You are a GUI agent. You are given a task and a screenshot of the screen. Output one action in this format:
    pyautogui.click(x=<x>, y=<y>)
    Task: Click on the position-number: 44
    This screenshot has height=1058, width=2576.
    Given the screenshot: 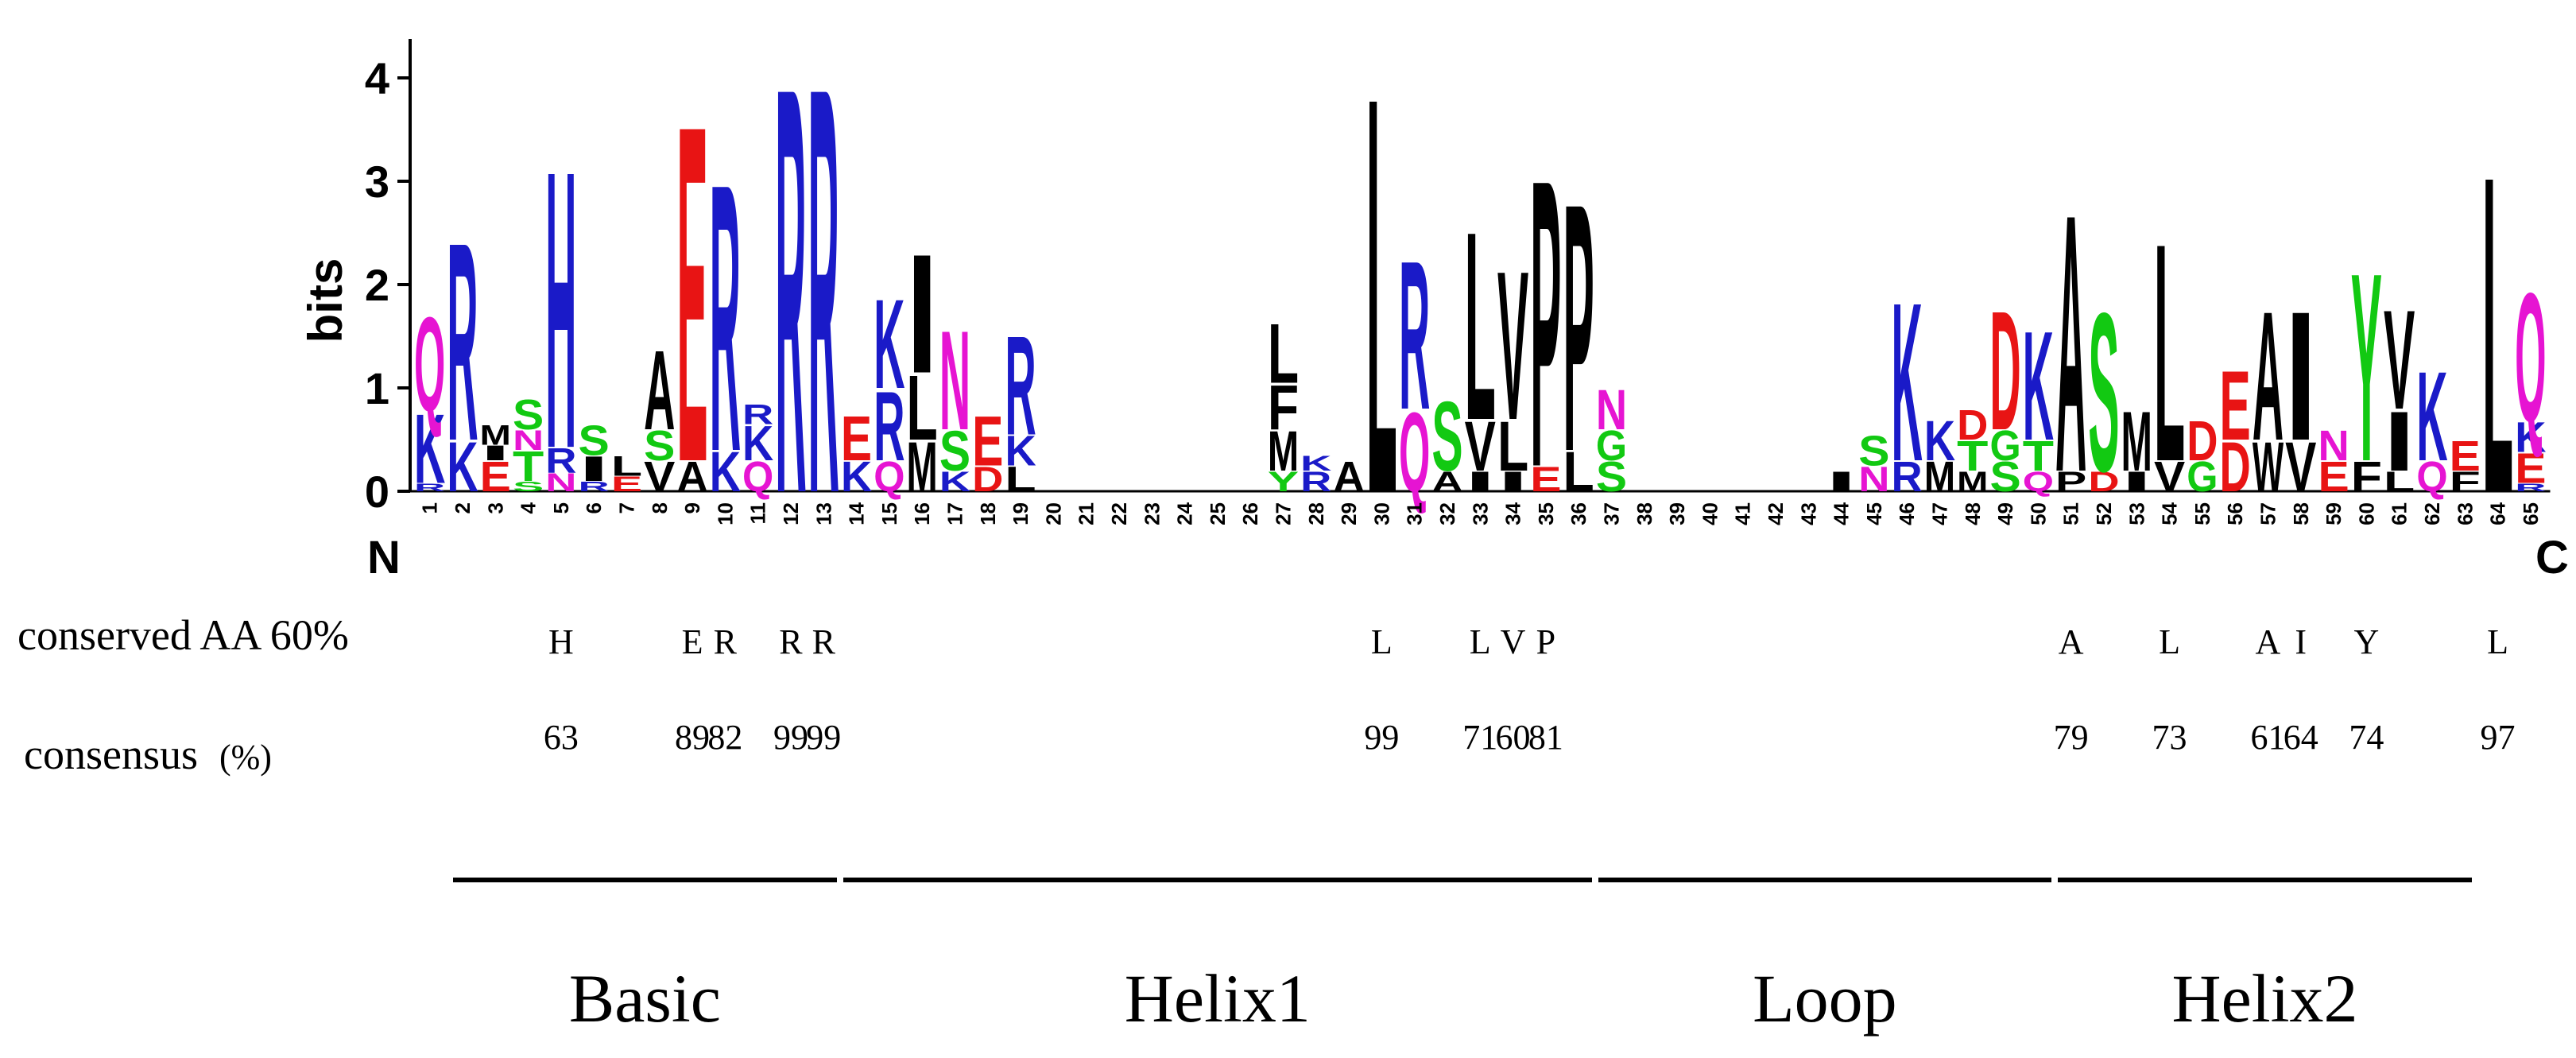 What is the action you would take?
    pyautogui.click(x=1842, y=513)
    